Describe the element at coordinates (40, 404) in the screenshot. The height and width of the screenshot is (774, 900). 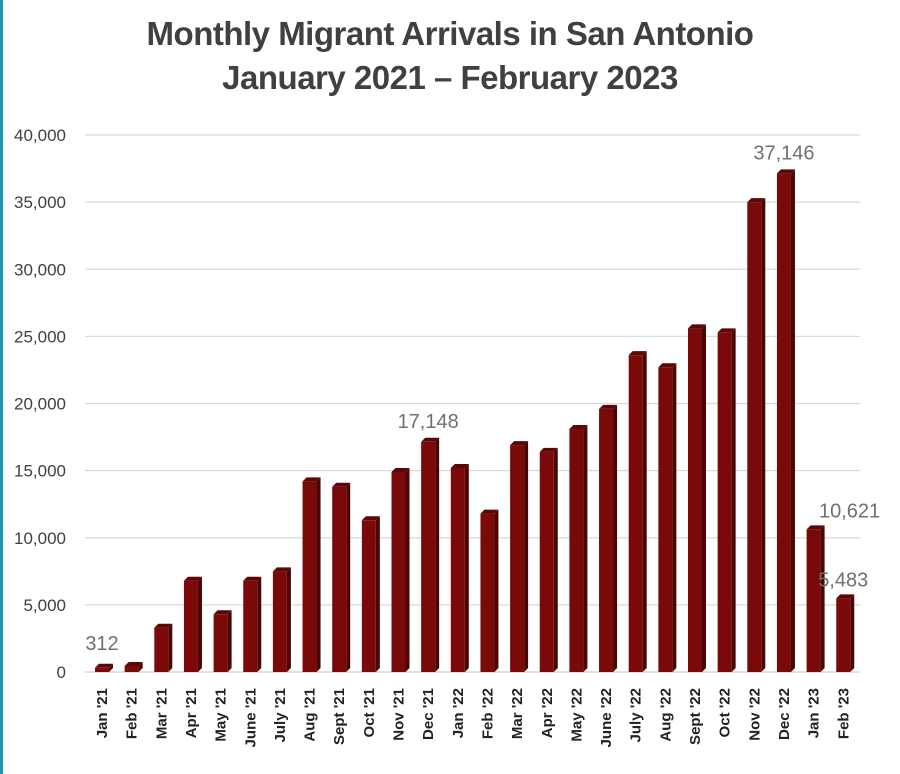
I see `y-tick-label: 20,000` at that location.